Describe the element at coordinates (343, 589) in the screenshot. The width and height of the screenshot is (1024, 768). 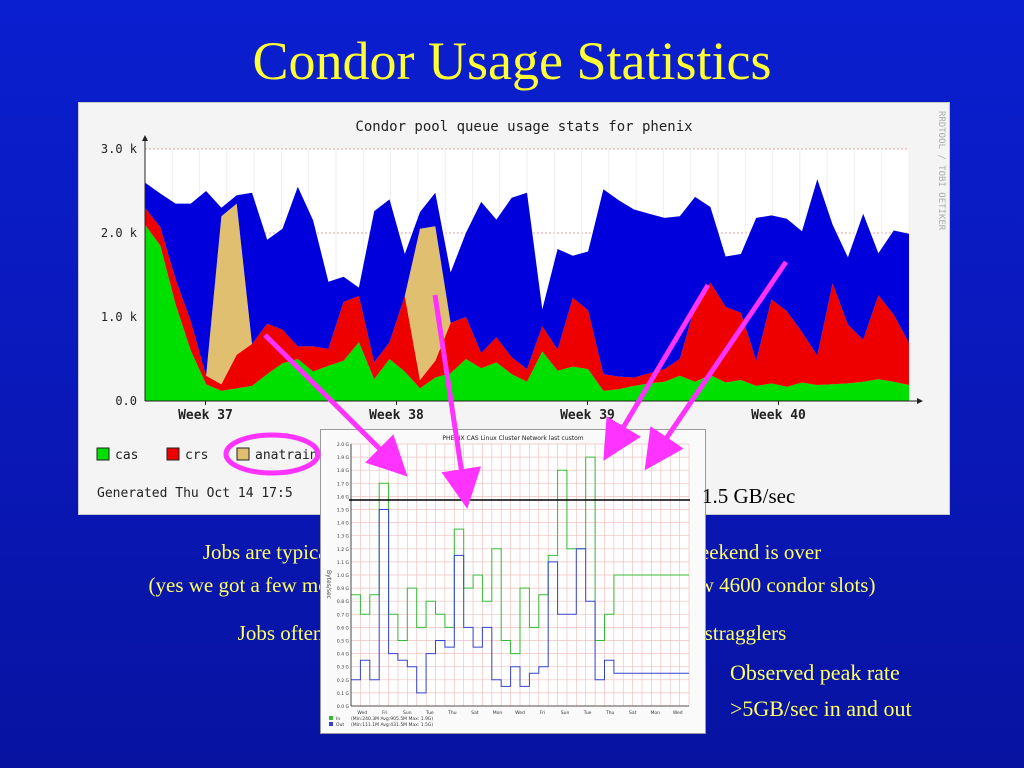
I see `net-y-tick-label: 0.9 G` at that location.